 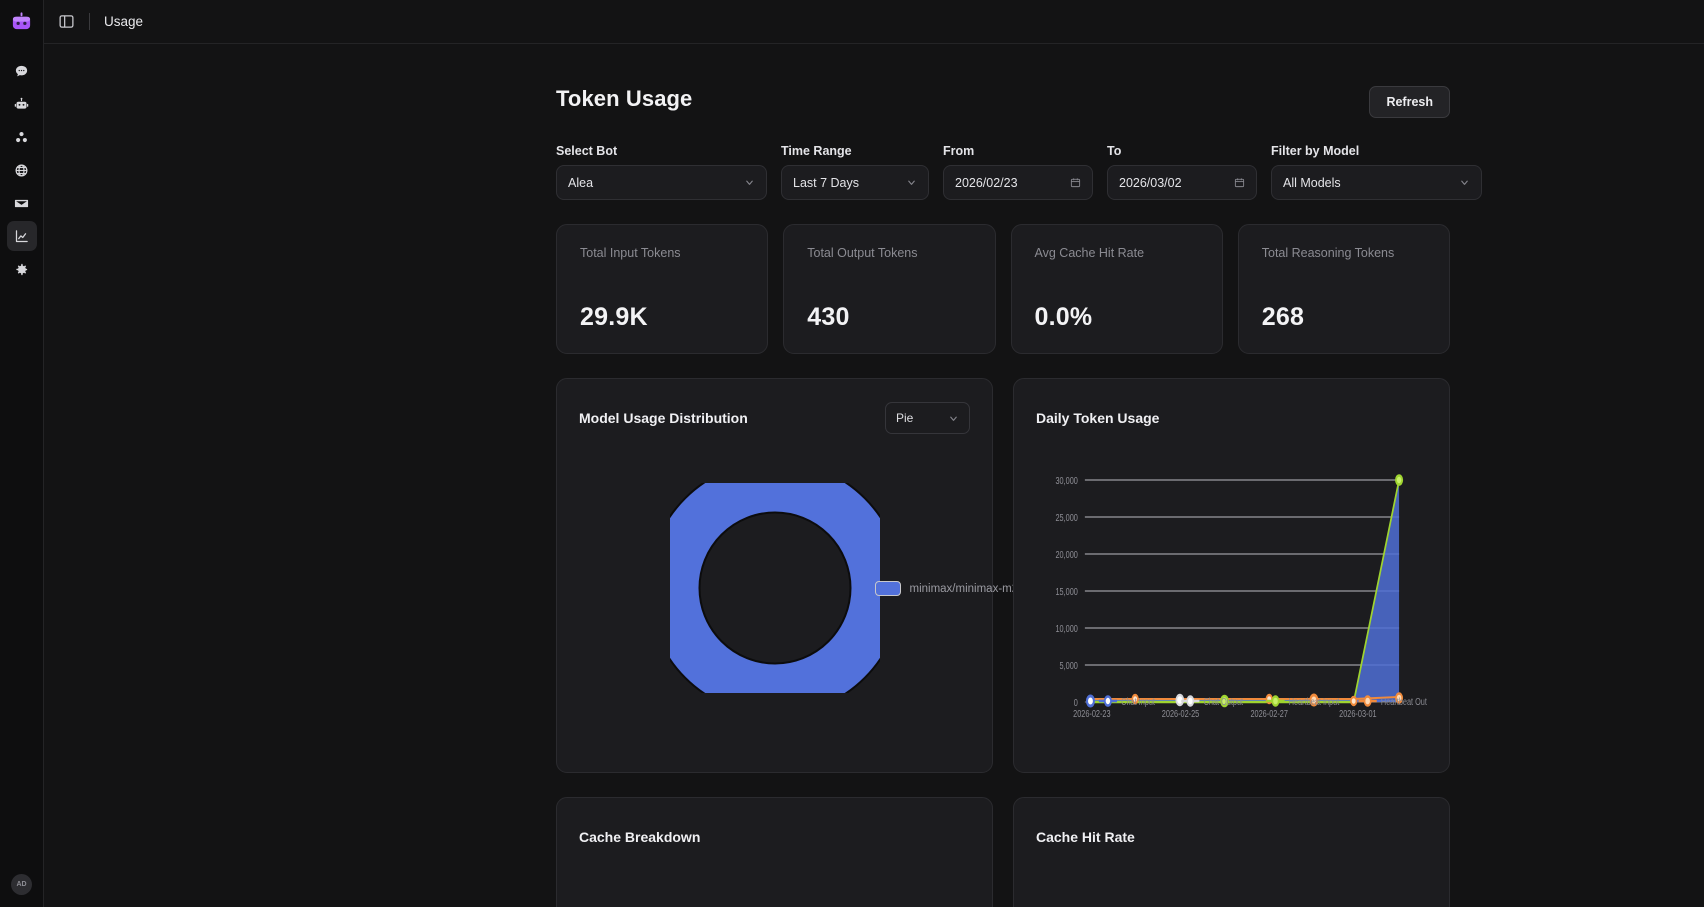 I want to click on donut-chart-area: minimax/minimax-m2.5 (OpenRouter), so click(x=840, y=590).